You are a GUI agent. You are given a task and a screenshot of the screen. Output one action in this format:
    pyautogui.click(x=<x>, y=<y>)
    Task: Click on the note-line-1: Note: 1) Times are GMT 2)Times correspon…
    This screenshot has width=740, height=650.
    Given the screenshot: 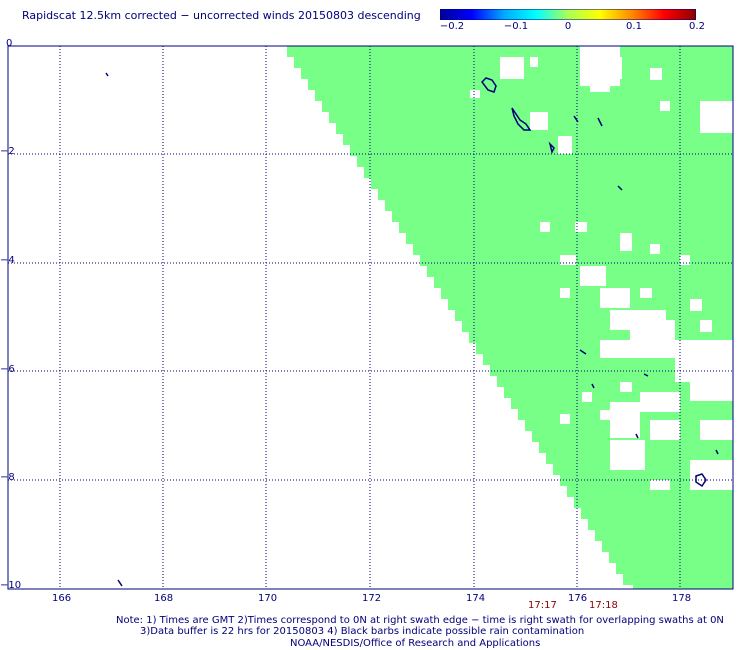 What is the action you would take?
    pyautogui.click(x=420, y=620)
    